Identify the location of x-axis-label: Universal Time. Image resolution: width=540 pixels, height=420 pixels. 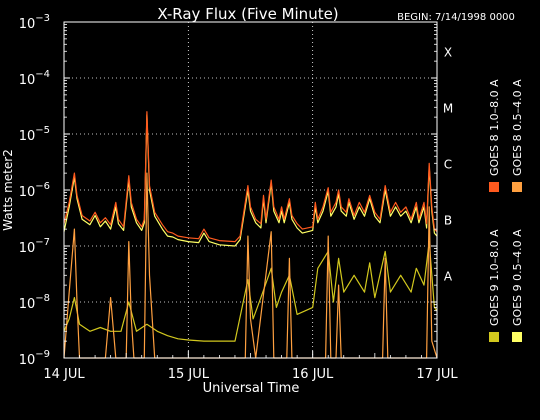
(251, 388).